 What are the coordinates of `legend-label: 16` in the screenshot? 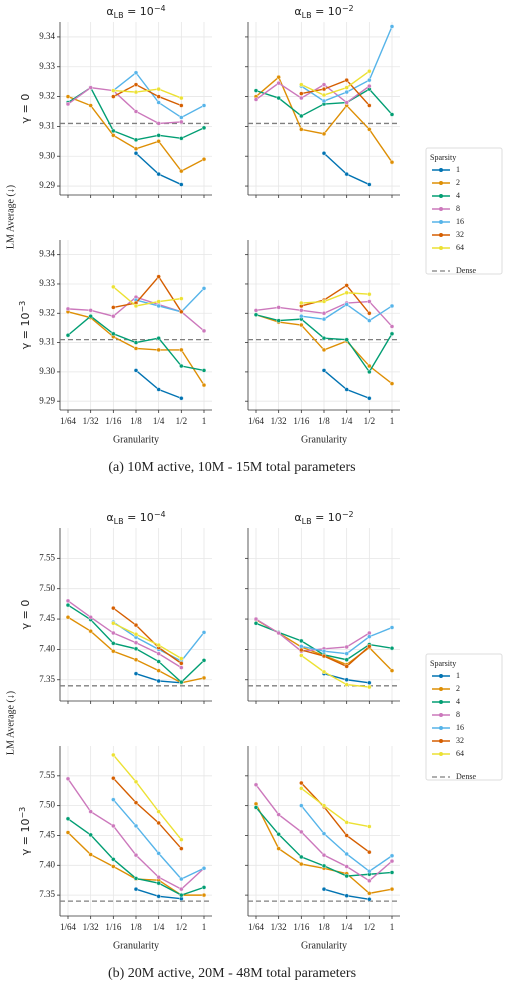 It's located at (460, 221).